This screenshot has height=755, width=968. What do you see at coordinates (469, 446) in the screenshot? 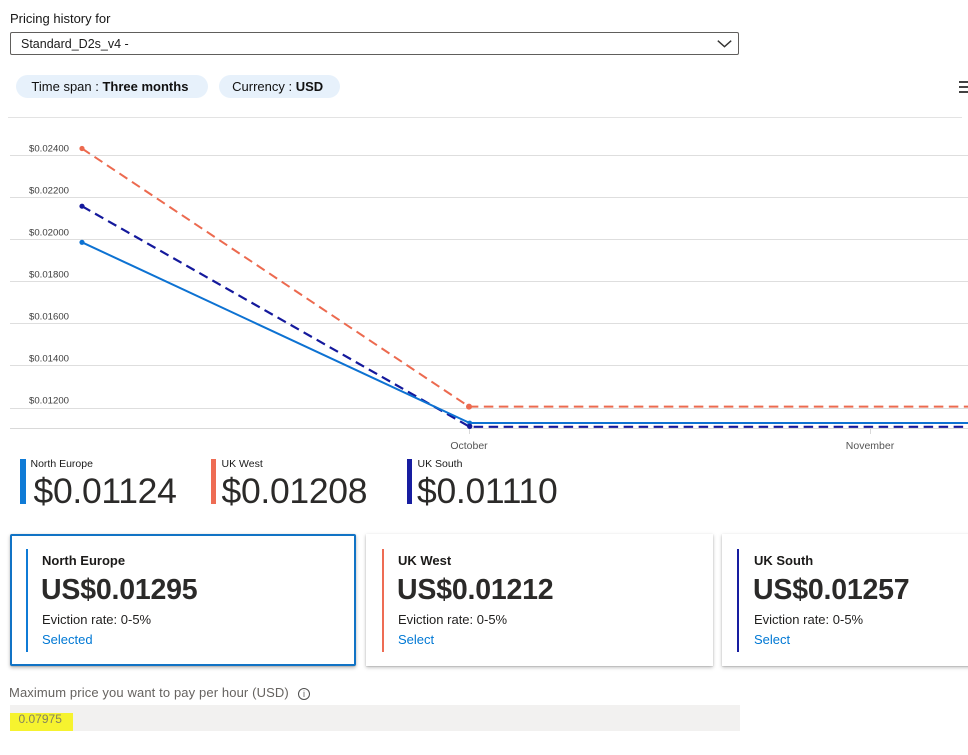
I see `svg-text: October` at bounding box center [469, 446].